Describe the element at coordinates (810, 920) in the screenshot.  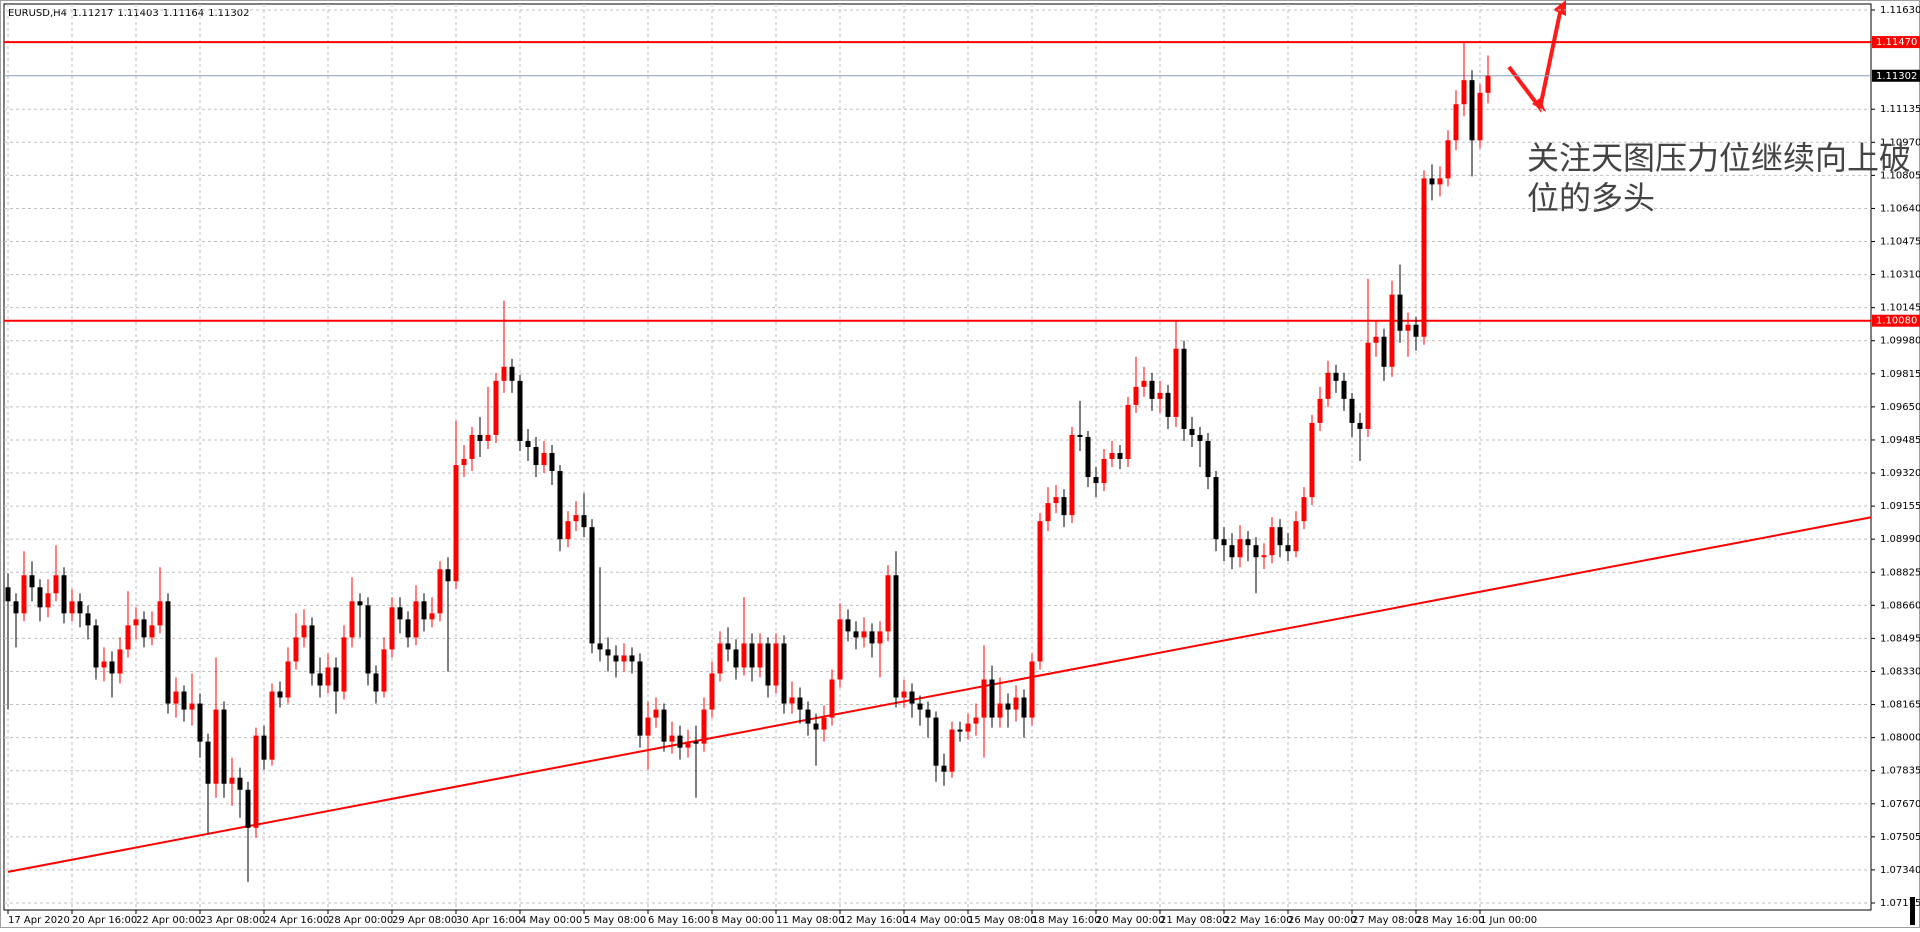
I see `x-tick-label: 11 May 08:00` at that location.